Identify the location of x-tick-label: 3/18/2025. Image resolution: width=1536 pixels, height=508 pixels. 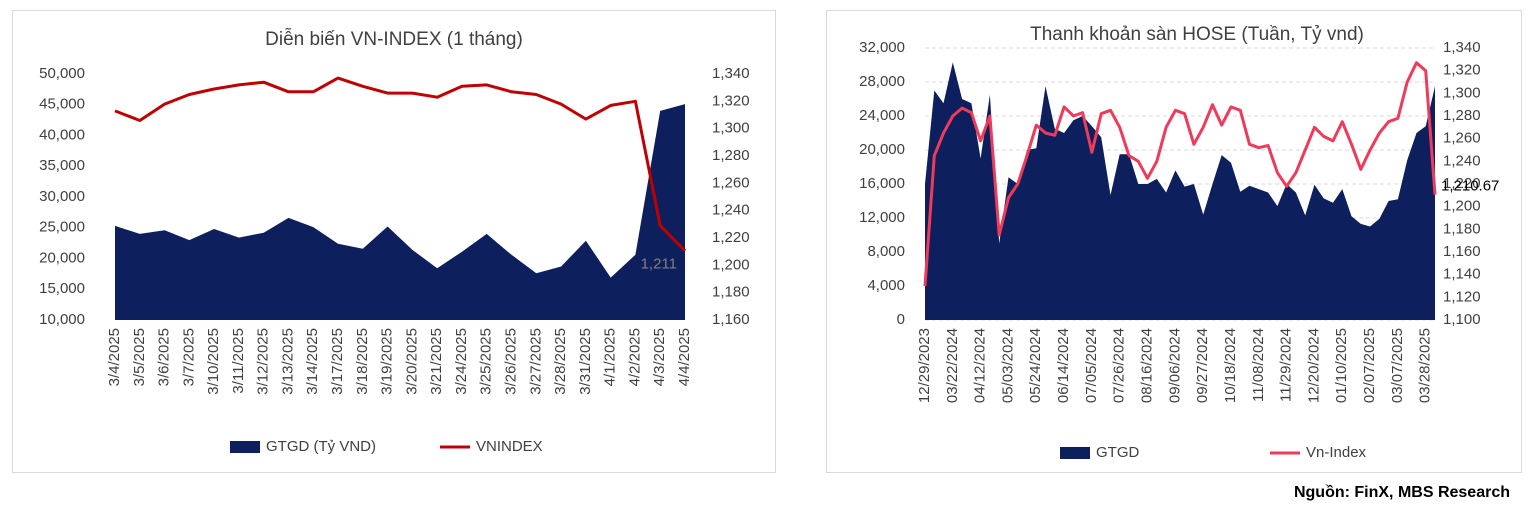
(362, 361).